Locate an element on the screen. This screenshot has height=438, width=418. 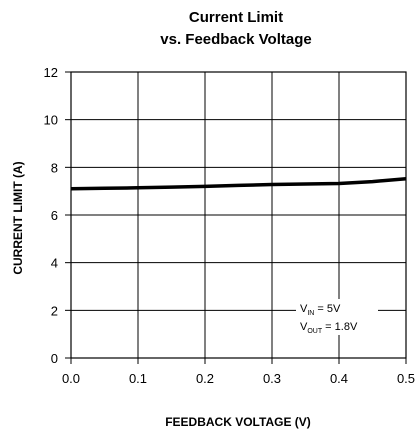
y-tick-label: 4 is located at coordinates (54, 263).